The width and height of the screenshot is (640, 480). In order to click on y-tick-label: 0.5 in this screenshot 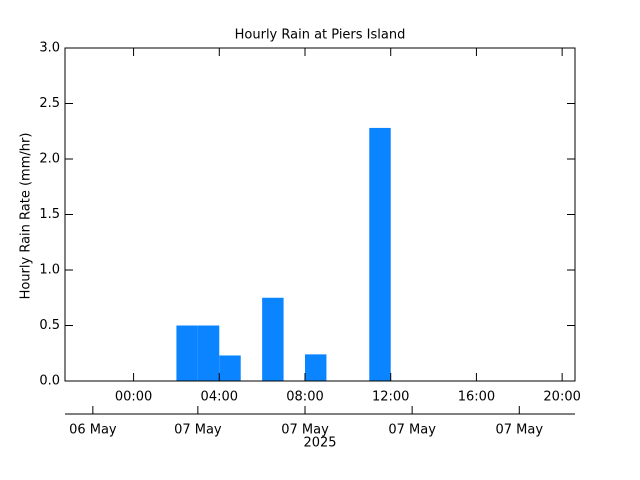, I will do `click(49, 325)`.